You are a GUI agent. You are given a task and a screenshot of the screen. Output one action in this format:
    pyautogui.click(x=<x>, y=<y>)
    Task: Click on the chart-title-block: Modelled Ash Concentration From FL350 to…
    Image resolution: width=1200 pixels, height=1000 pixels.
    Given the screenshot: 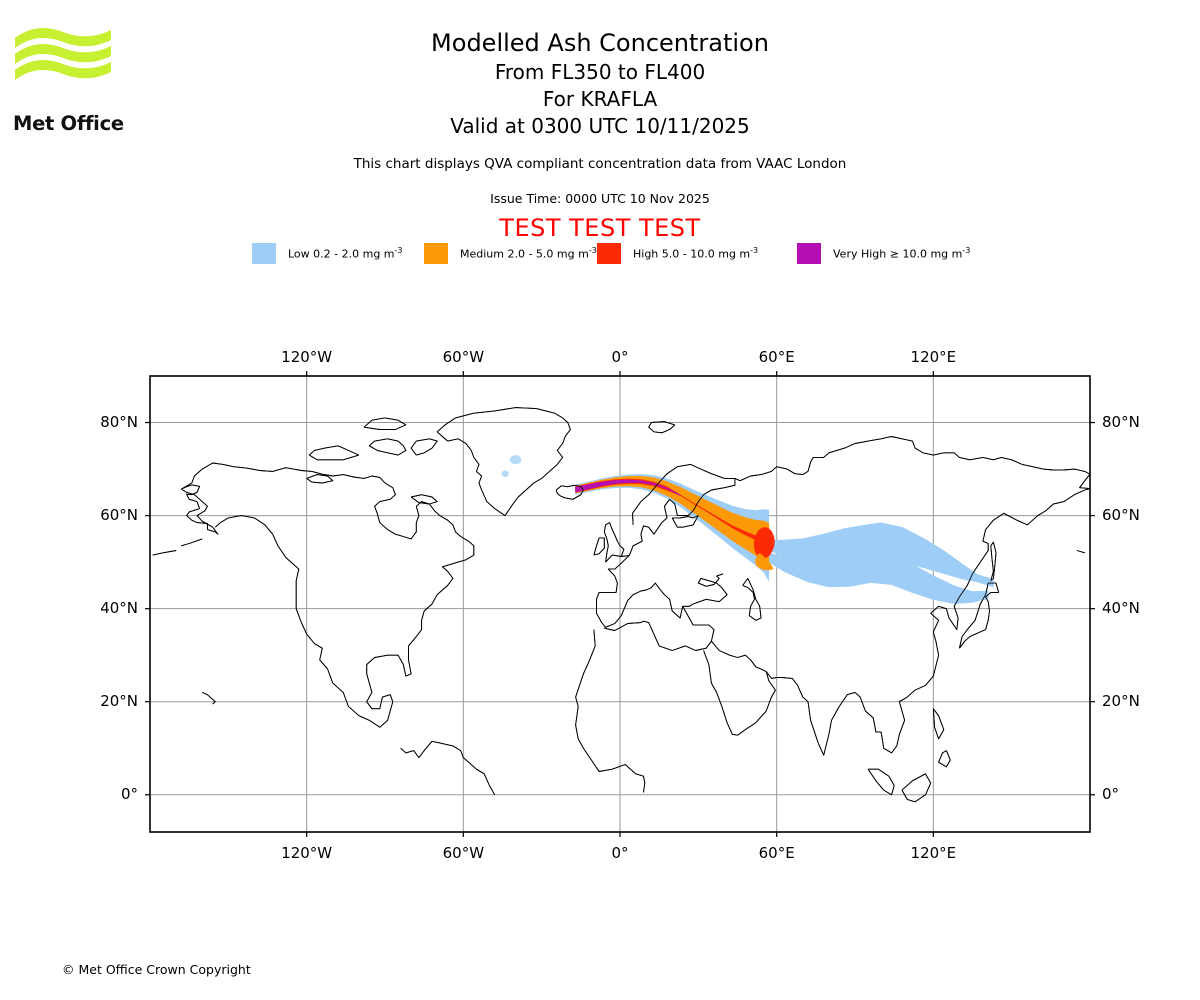 What is the action you would take?
    pyautogui.click(x=600, y=84)
    